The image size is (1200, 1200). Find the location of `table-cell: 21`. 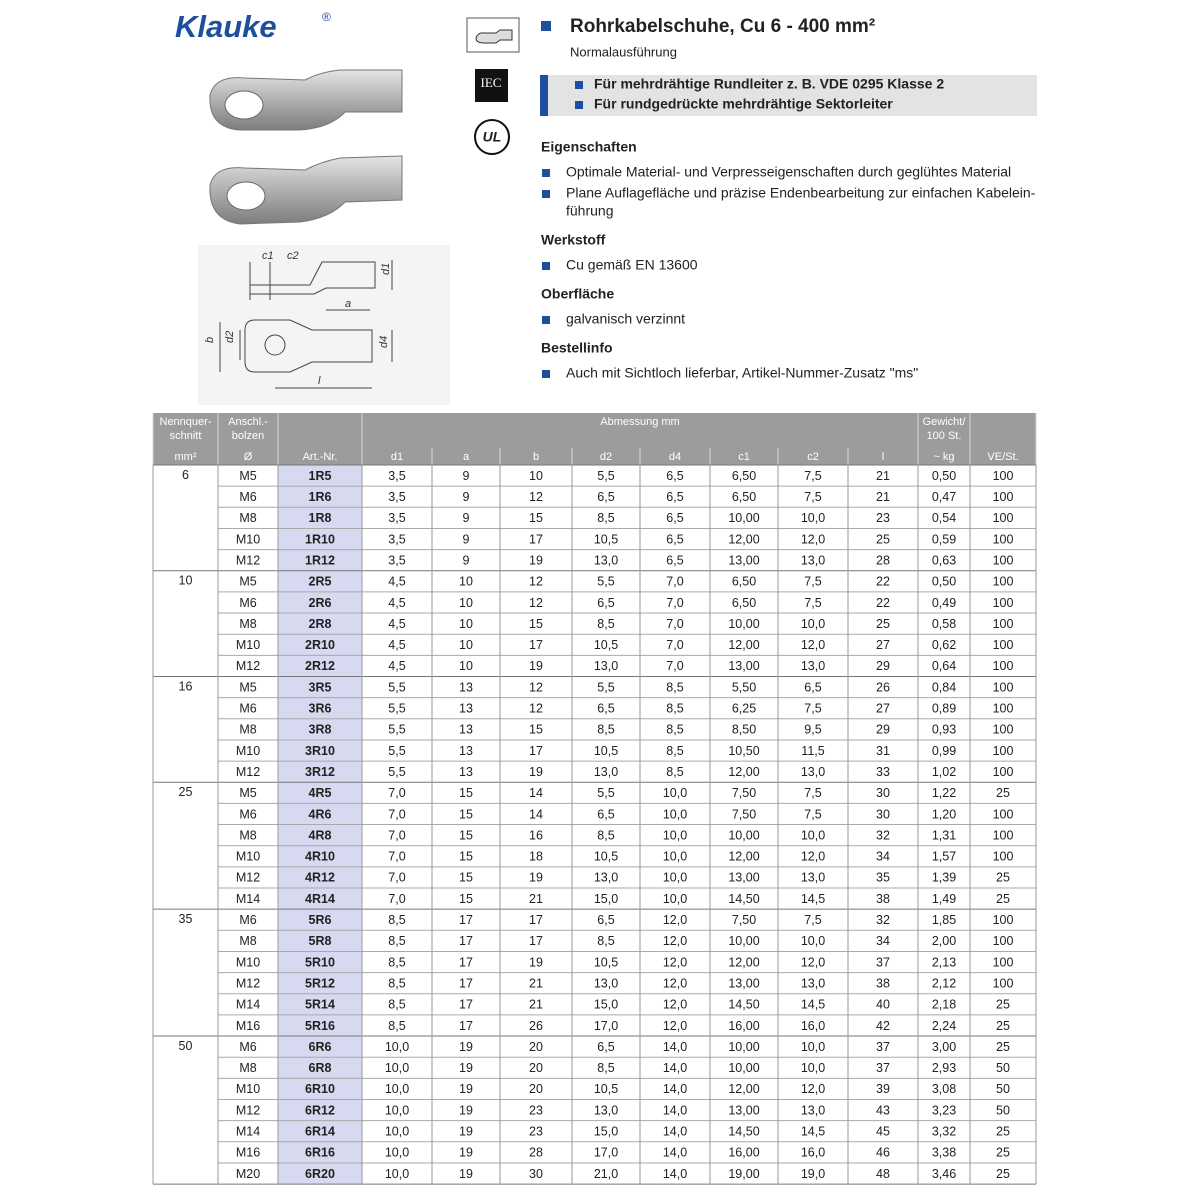

table-cell: 21 is located at coordinates (536, 899).